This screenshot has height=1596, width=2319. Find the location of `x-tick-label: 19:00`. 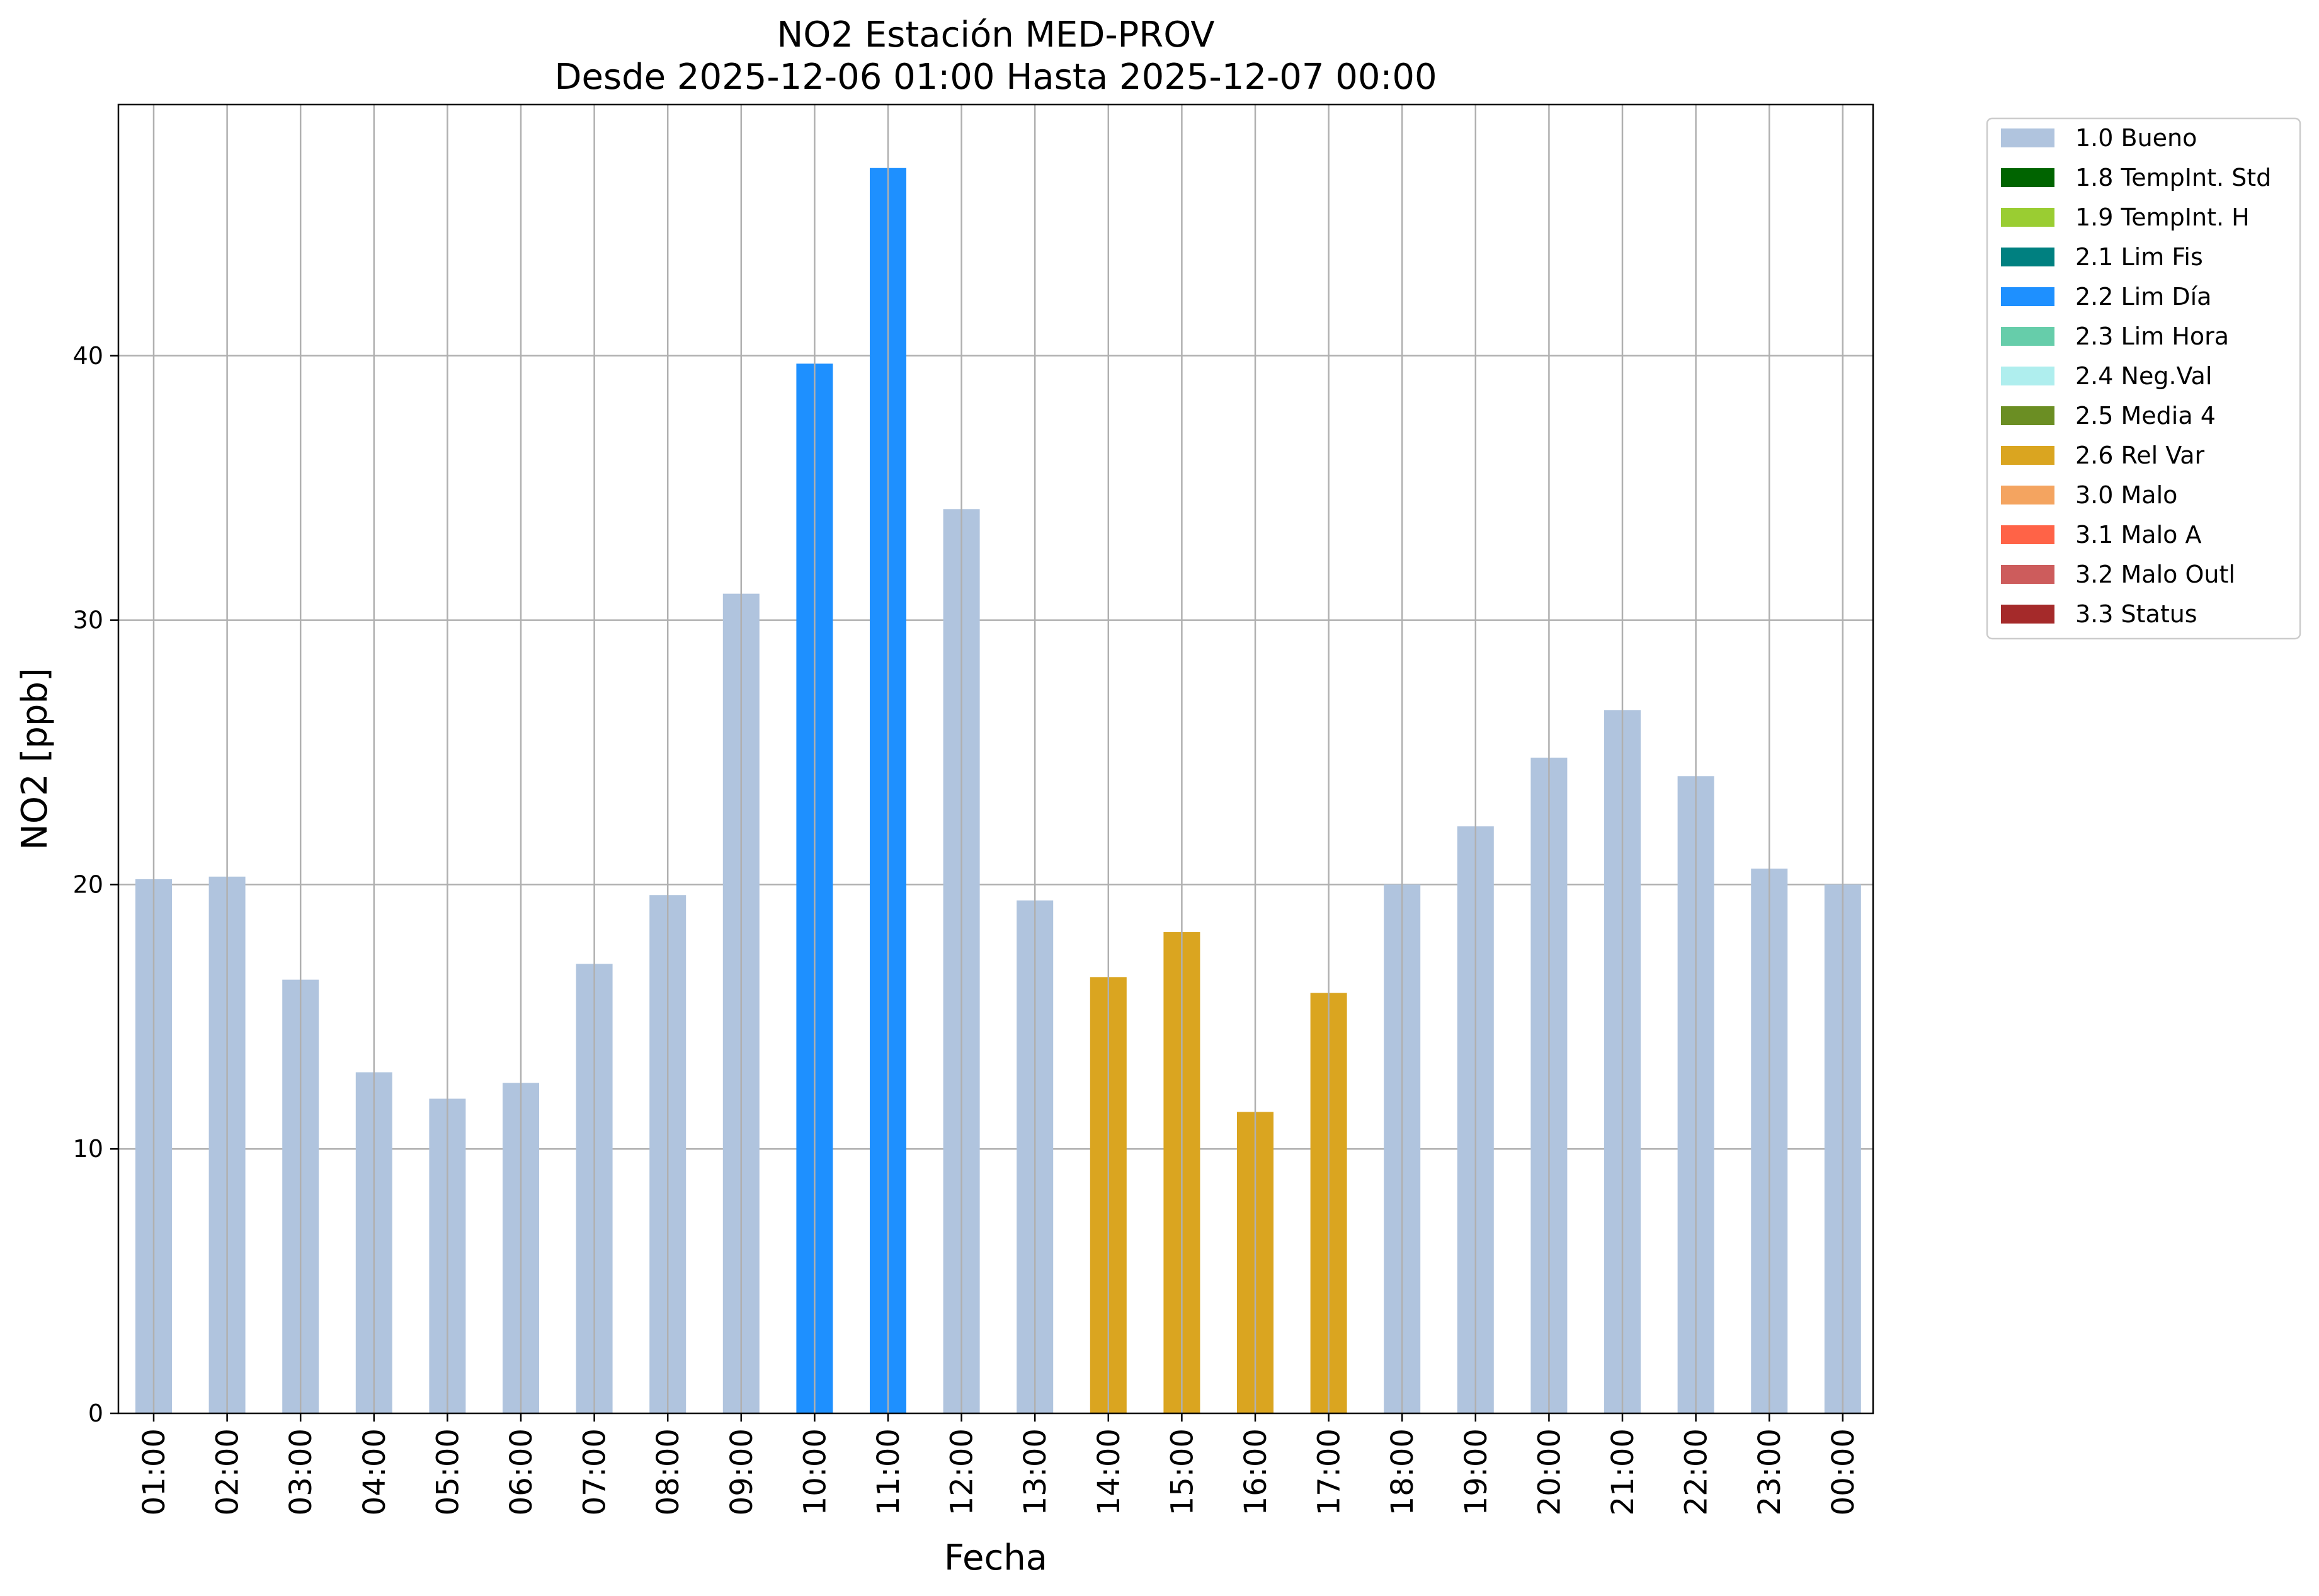

x-tick-label: 19:00 is located at coordinates (1476, 1471).